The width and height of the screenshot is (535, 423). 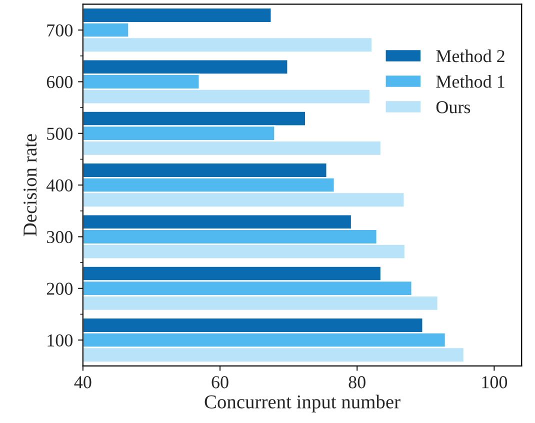 What do you see at coordinates (220, 382) in the screenshot?
I see `x-tick-label: 60` at bounding box center [220, 382].